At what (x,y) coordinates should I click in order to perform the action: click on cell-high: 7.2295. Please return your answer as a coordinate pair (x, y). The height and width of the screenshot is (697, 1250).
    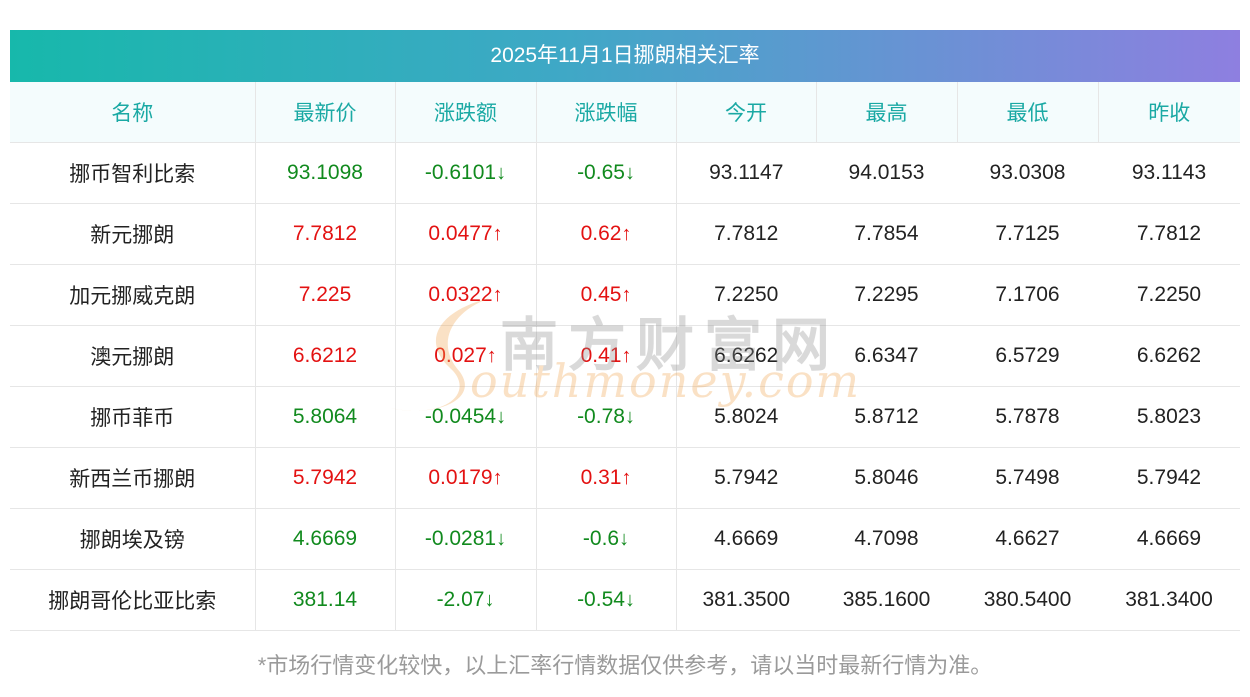
    Looking at the image, I should click on (886, 295).